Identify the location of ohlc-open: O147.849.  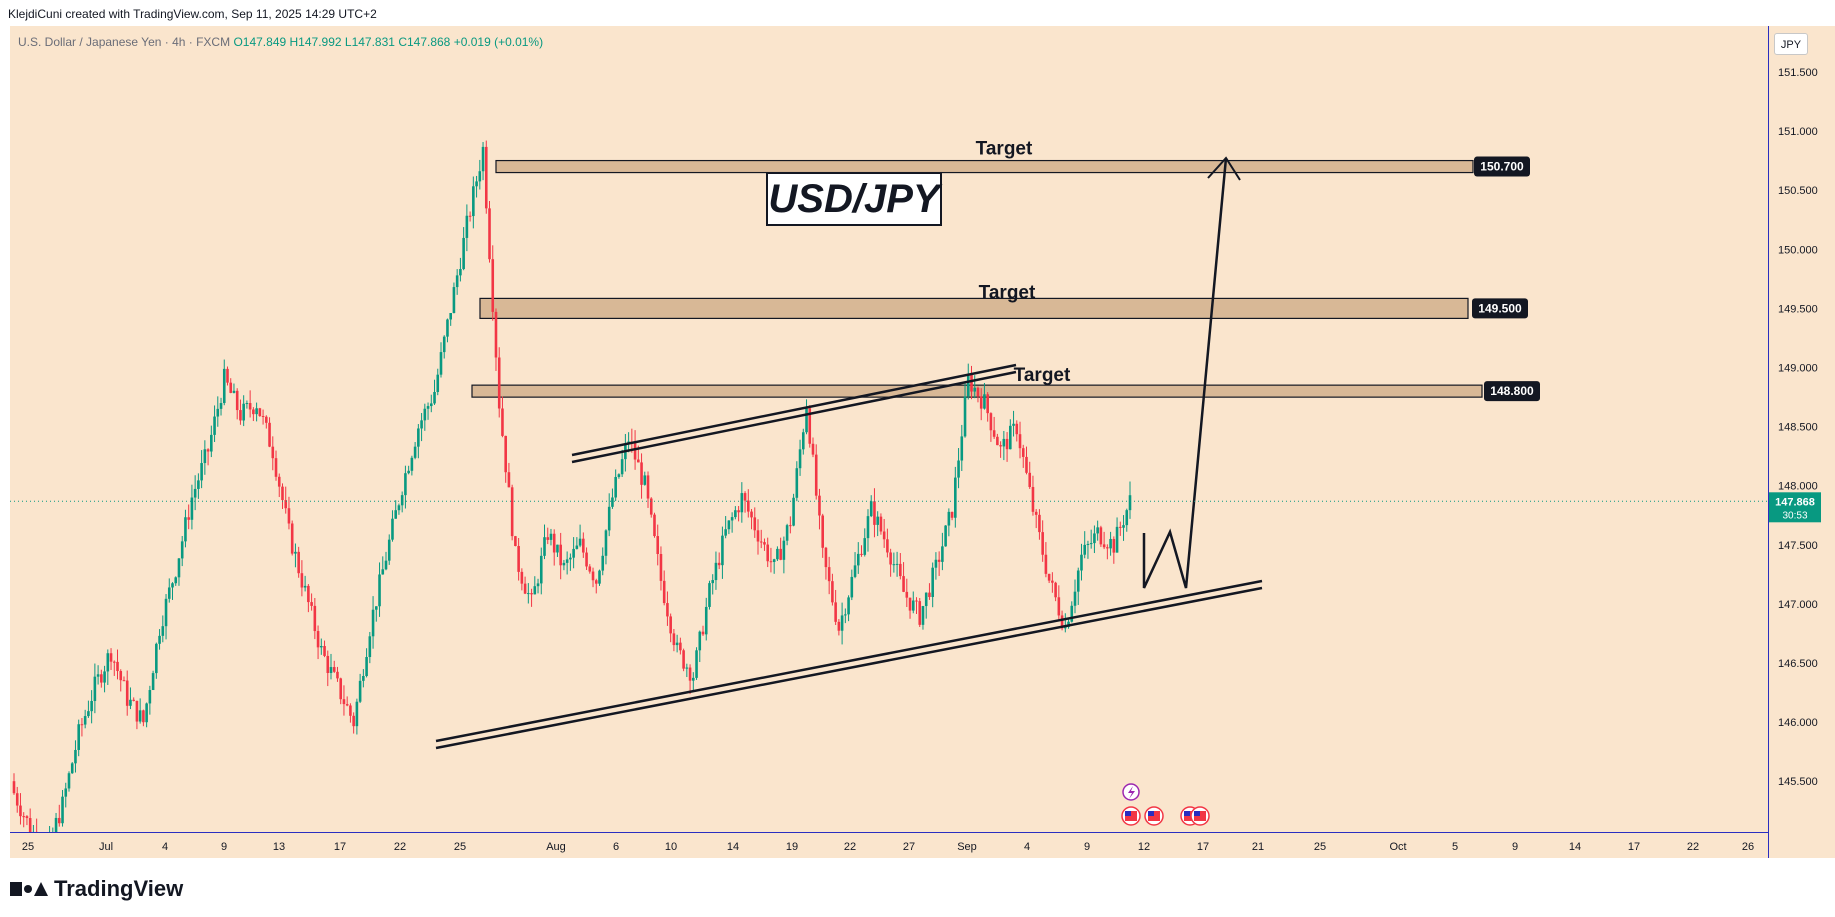
(260, 42).